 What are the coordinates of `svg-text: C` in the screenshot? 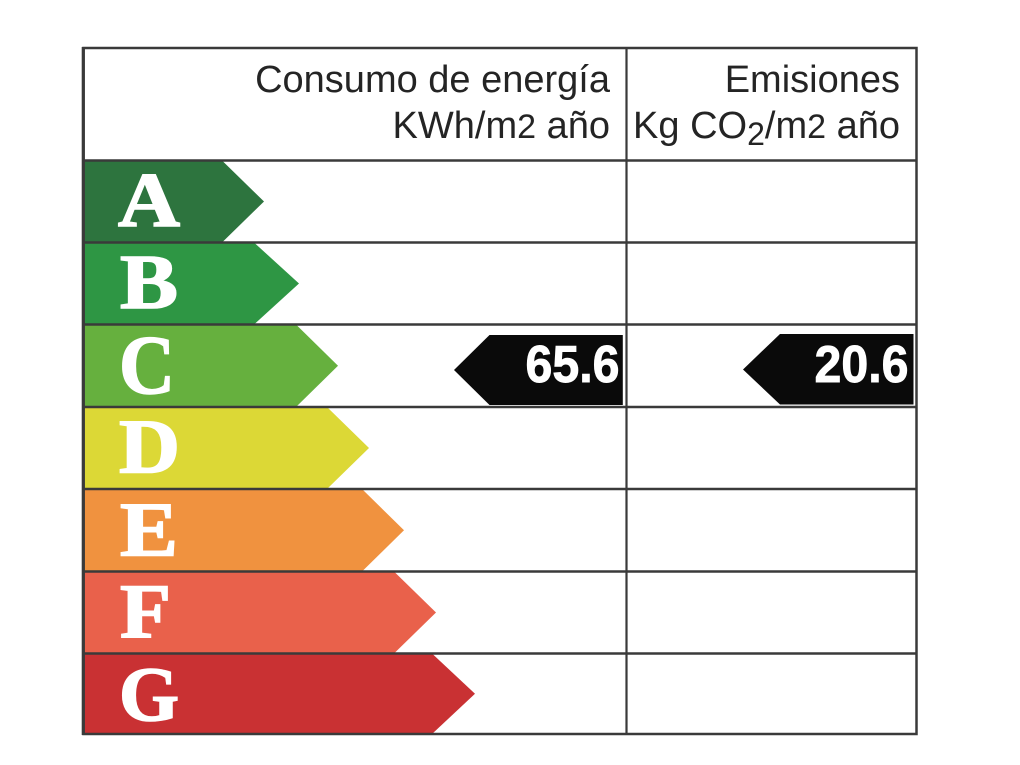 It's located at (147, 365).